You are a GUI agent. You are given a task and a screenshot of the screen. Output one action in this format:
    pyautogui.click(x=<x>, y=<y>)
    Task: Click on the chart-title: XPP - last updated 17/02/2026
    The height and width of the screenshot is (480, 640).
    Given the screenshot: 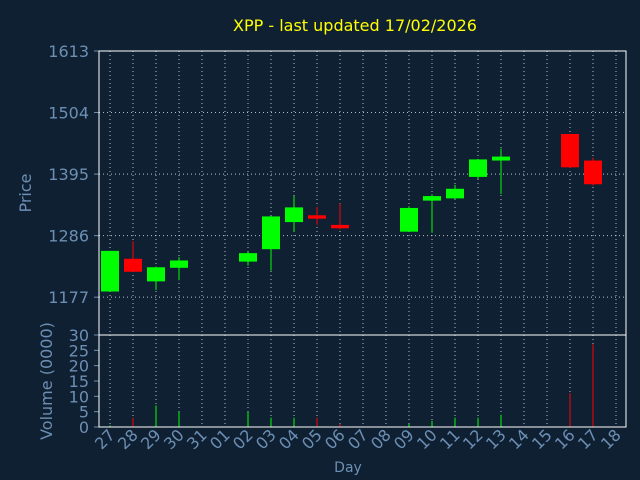 What is the action you would take?
    pyautogui.click(x=355, y=25)
    